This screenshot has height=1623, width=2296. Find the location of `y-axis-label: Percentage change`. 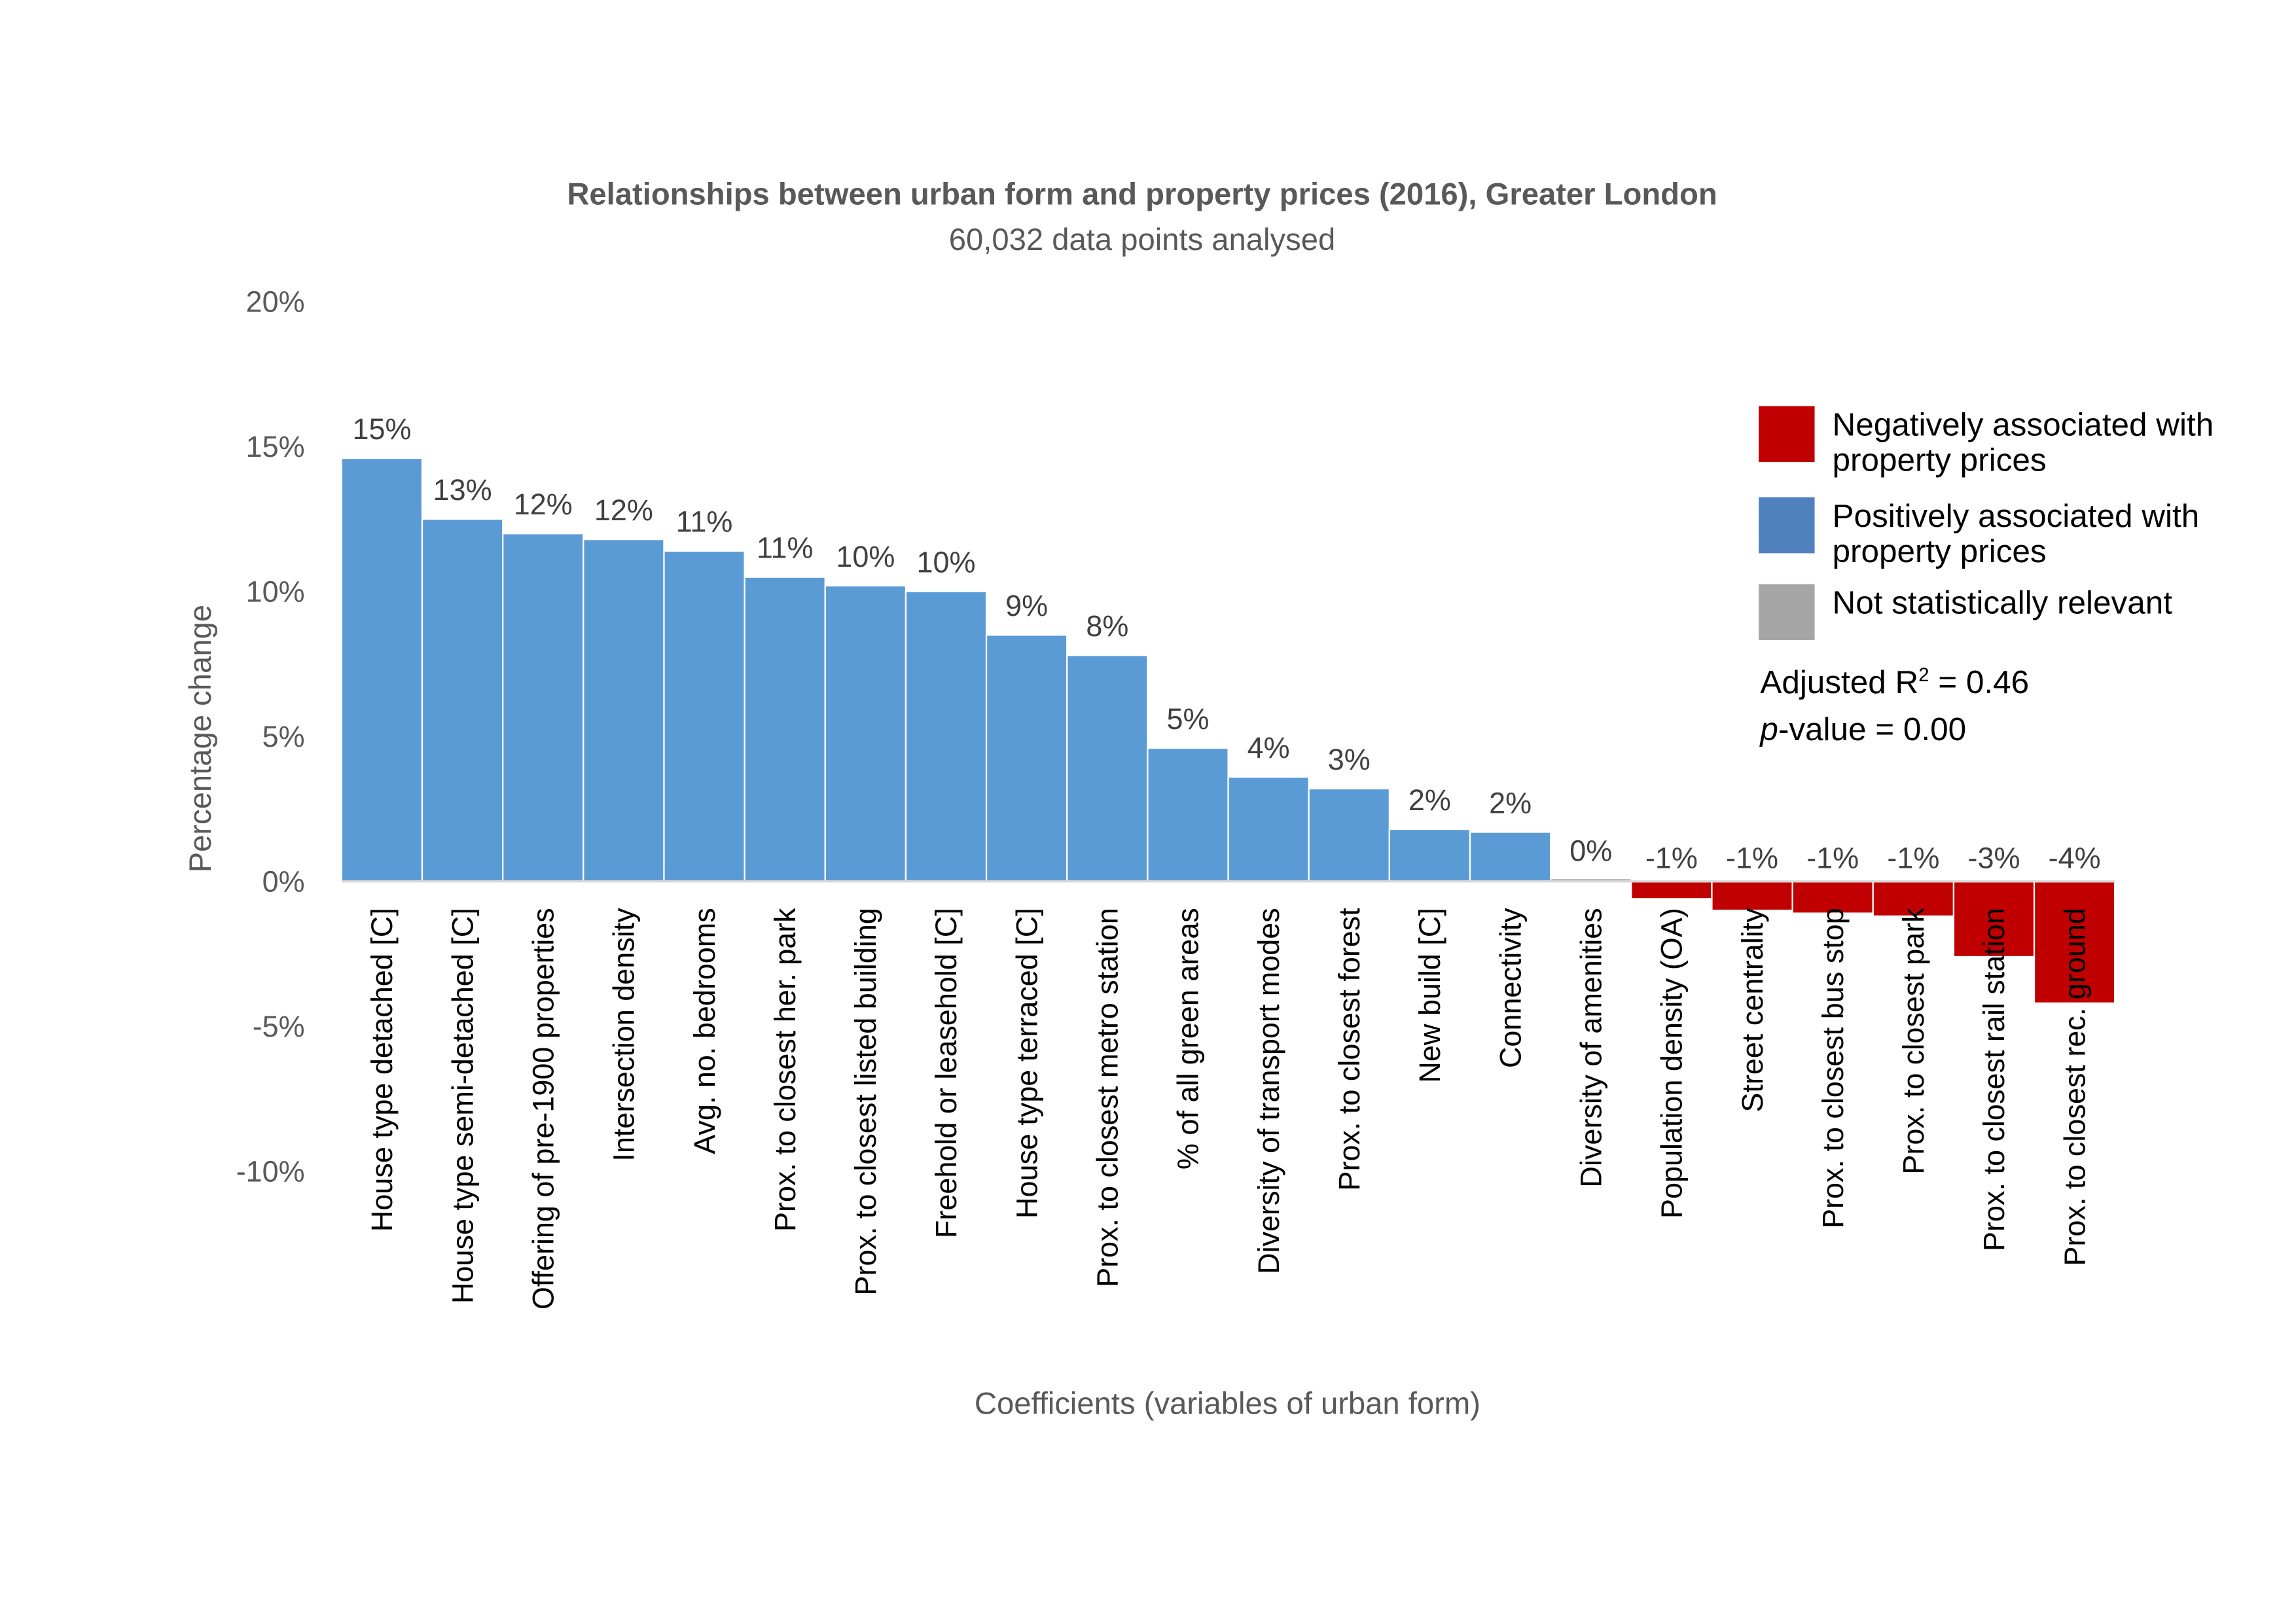

y-axis-label: Percentage change is located at coordinates (200, 738).